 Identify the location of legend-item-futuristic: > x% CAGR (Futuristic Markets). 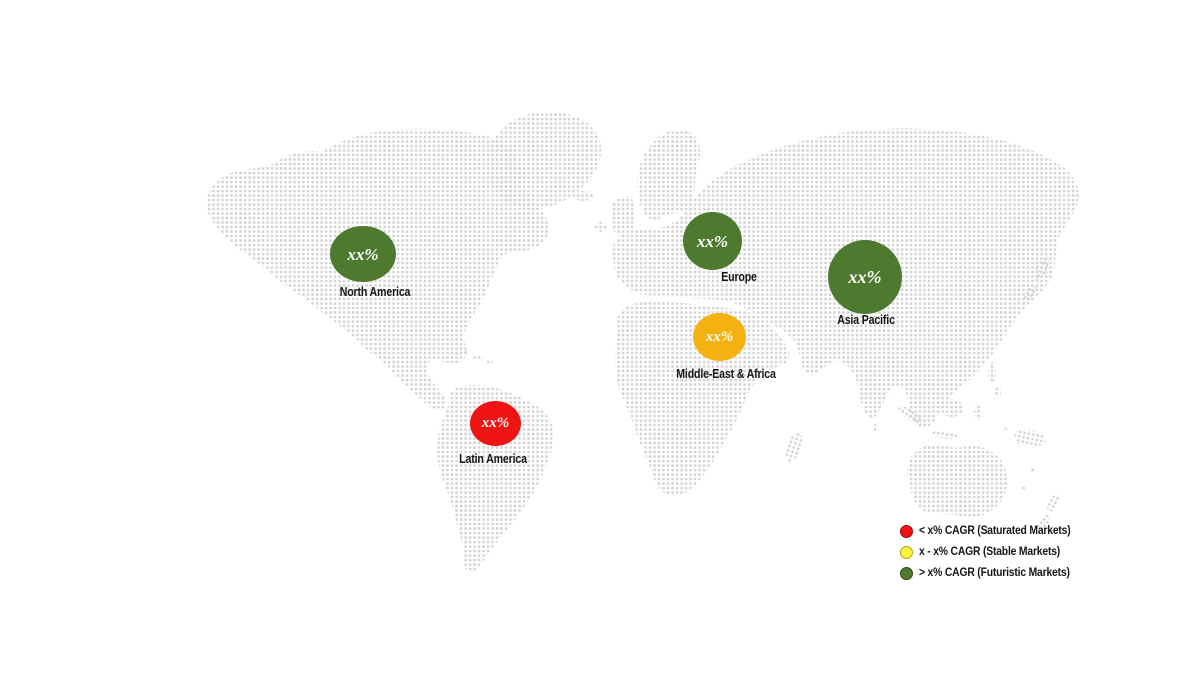
(993, 573).